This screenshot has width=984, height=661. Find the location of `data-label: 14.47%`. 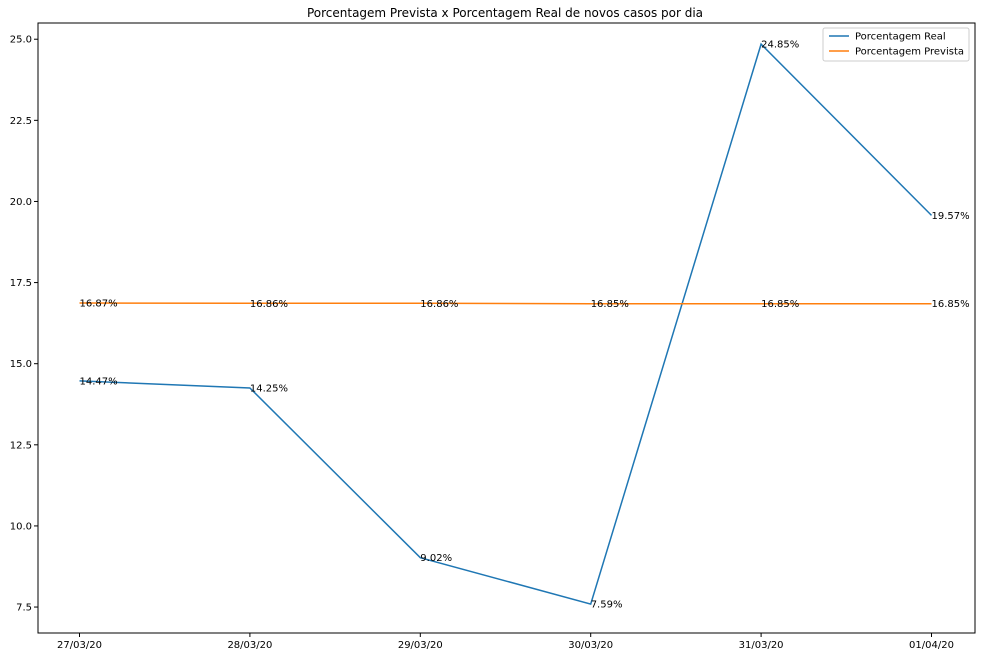

data-label: 14.47% is located at coordinates (99, 381).